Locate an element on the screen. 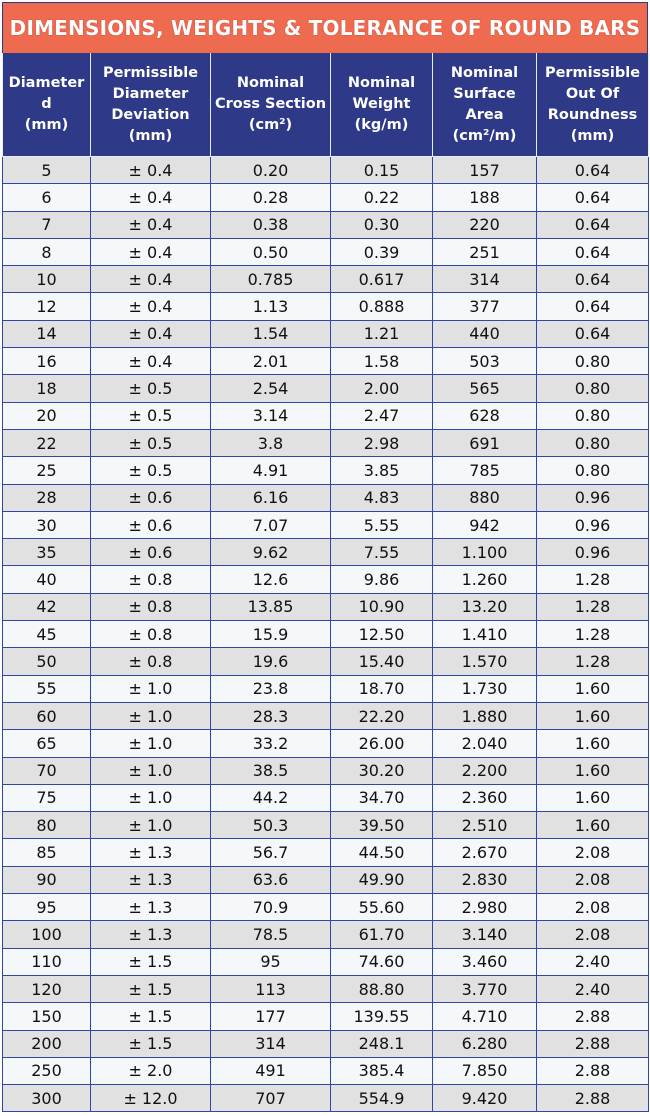 Image resolution: width=650 pixels, height=1116 pixels. cell-diameter: 150 is located at coordinates (46, 1016).